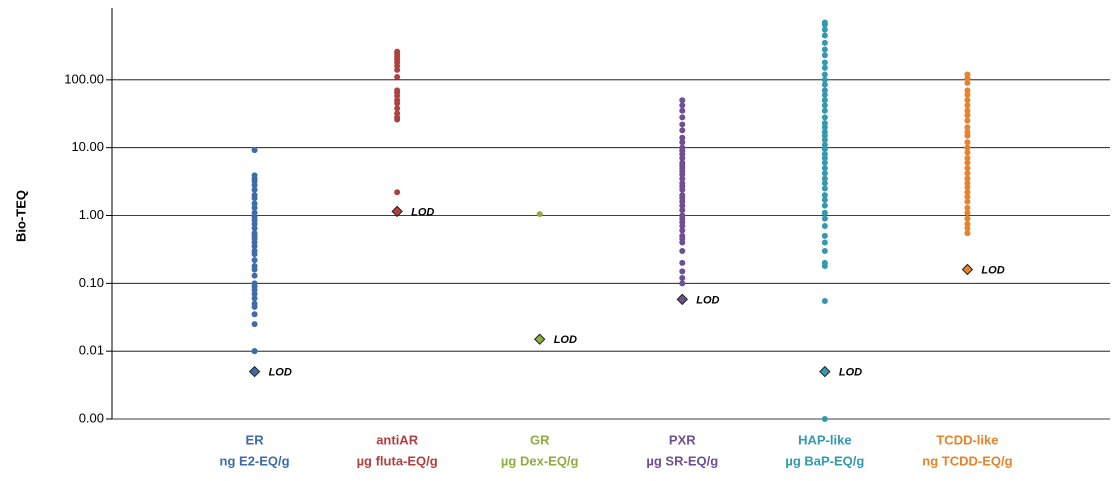 The image size is (1112, 481). I want to click on x-category-label: GR, so click(540, 439).